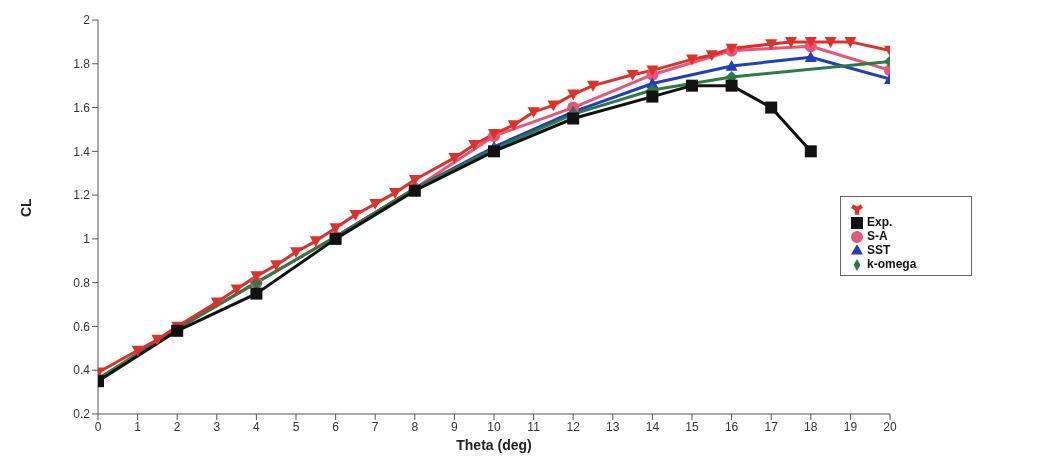 The height and width of the screenshot is (472, 1040). I want to click on x-tick-label: 2, so click(177, 426).